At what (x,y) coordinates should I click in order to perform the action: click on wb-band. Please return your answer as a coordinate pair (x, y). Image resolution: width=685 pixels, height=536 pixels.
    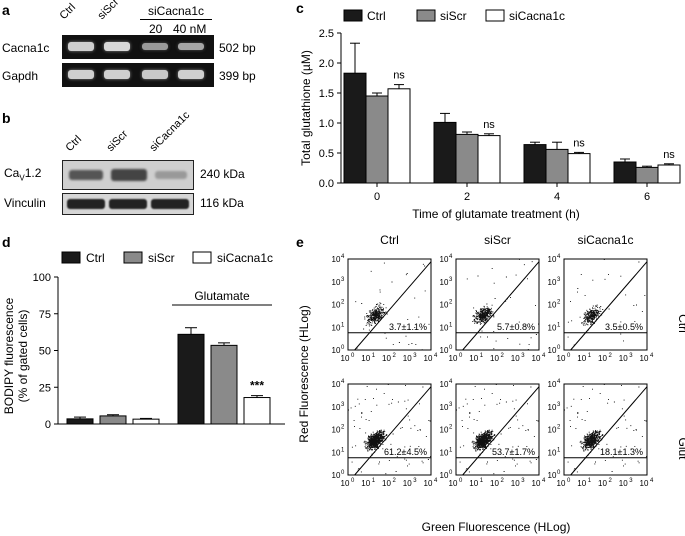
    Looking at the image, I should click on (128, 204).